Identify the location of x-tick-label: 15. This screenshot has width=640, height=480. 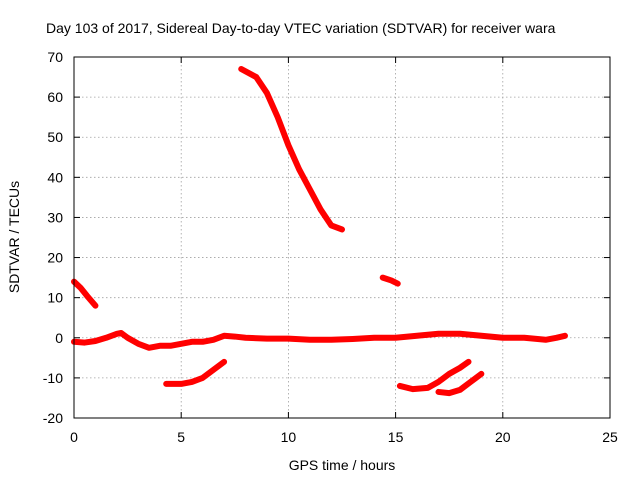
(396, 437).